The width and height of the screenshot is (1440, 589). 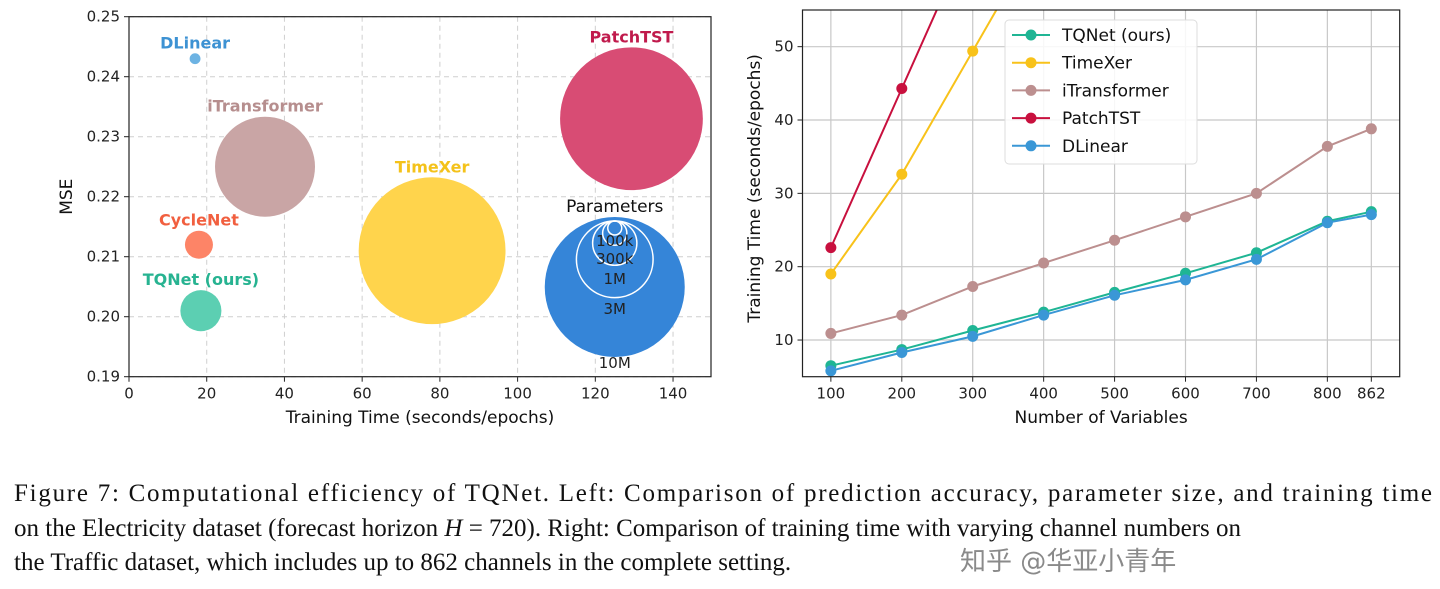 What do you see at coordinates (201, 279) in the screenshot?
I see `bubble-label: TQNet (ours)` at bounding box center [201, 279].